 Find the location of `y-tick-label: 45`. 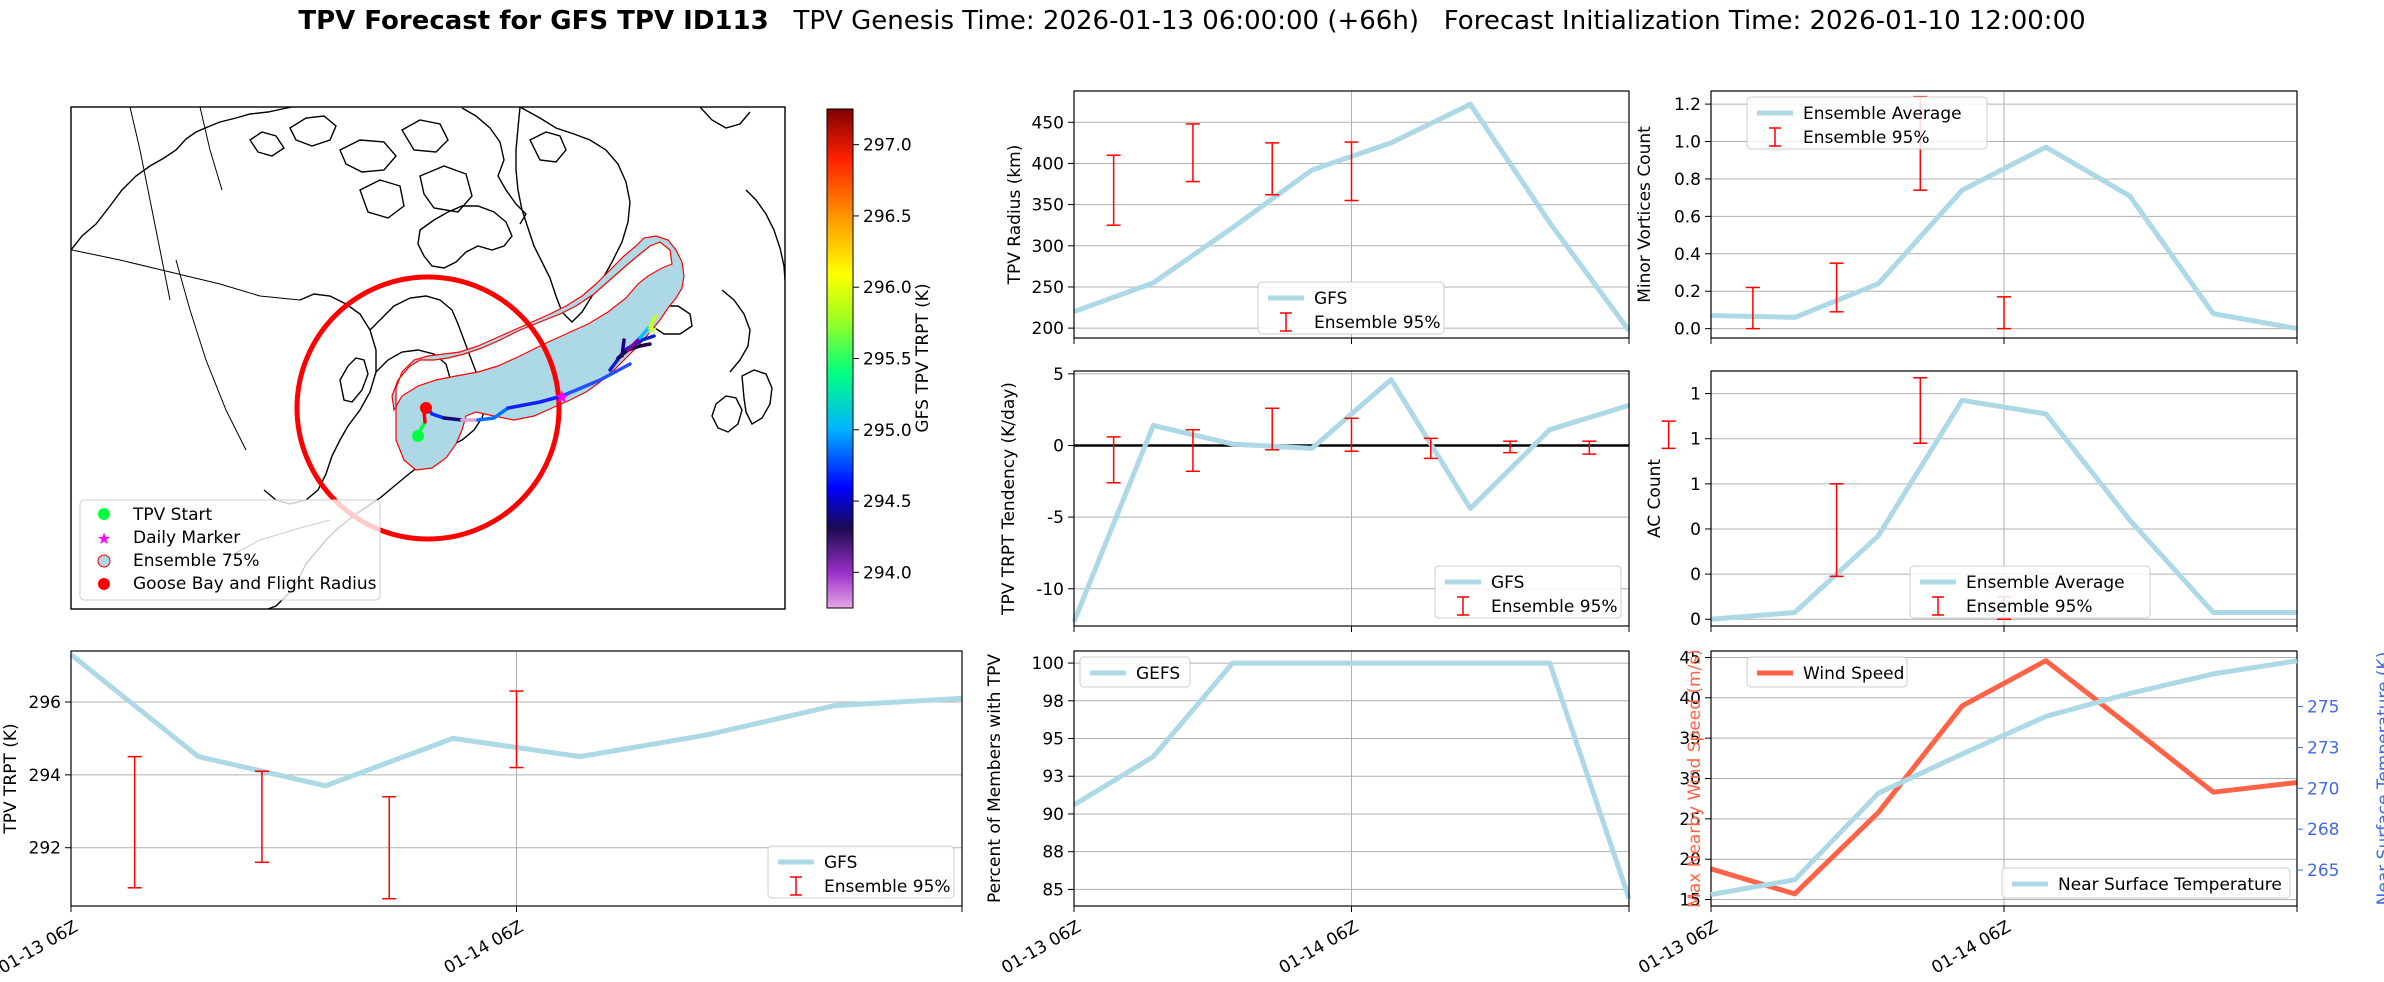

y-tick-label: 45 is located at coordinates (1690, 658).